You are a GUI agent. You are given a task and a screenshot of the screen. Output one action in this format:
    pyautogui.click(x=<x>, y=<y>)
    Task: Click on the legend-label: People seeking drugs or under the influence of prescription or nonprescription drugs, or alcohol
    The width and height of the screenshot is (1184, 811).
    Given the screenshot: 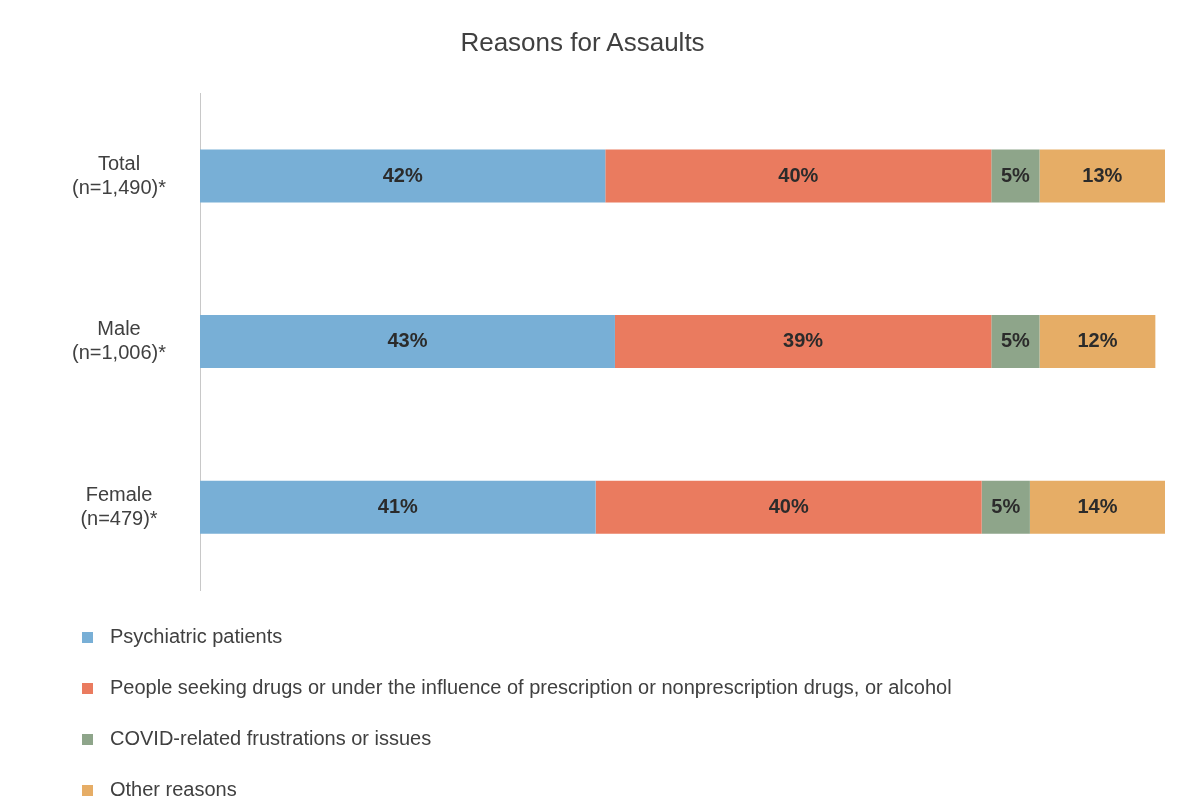 What is the action you would take?
    pyautogui.click(x=531, y=686)
    